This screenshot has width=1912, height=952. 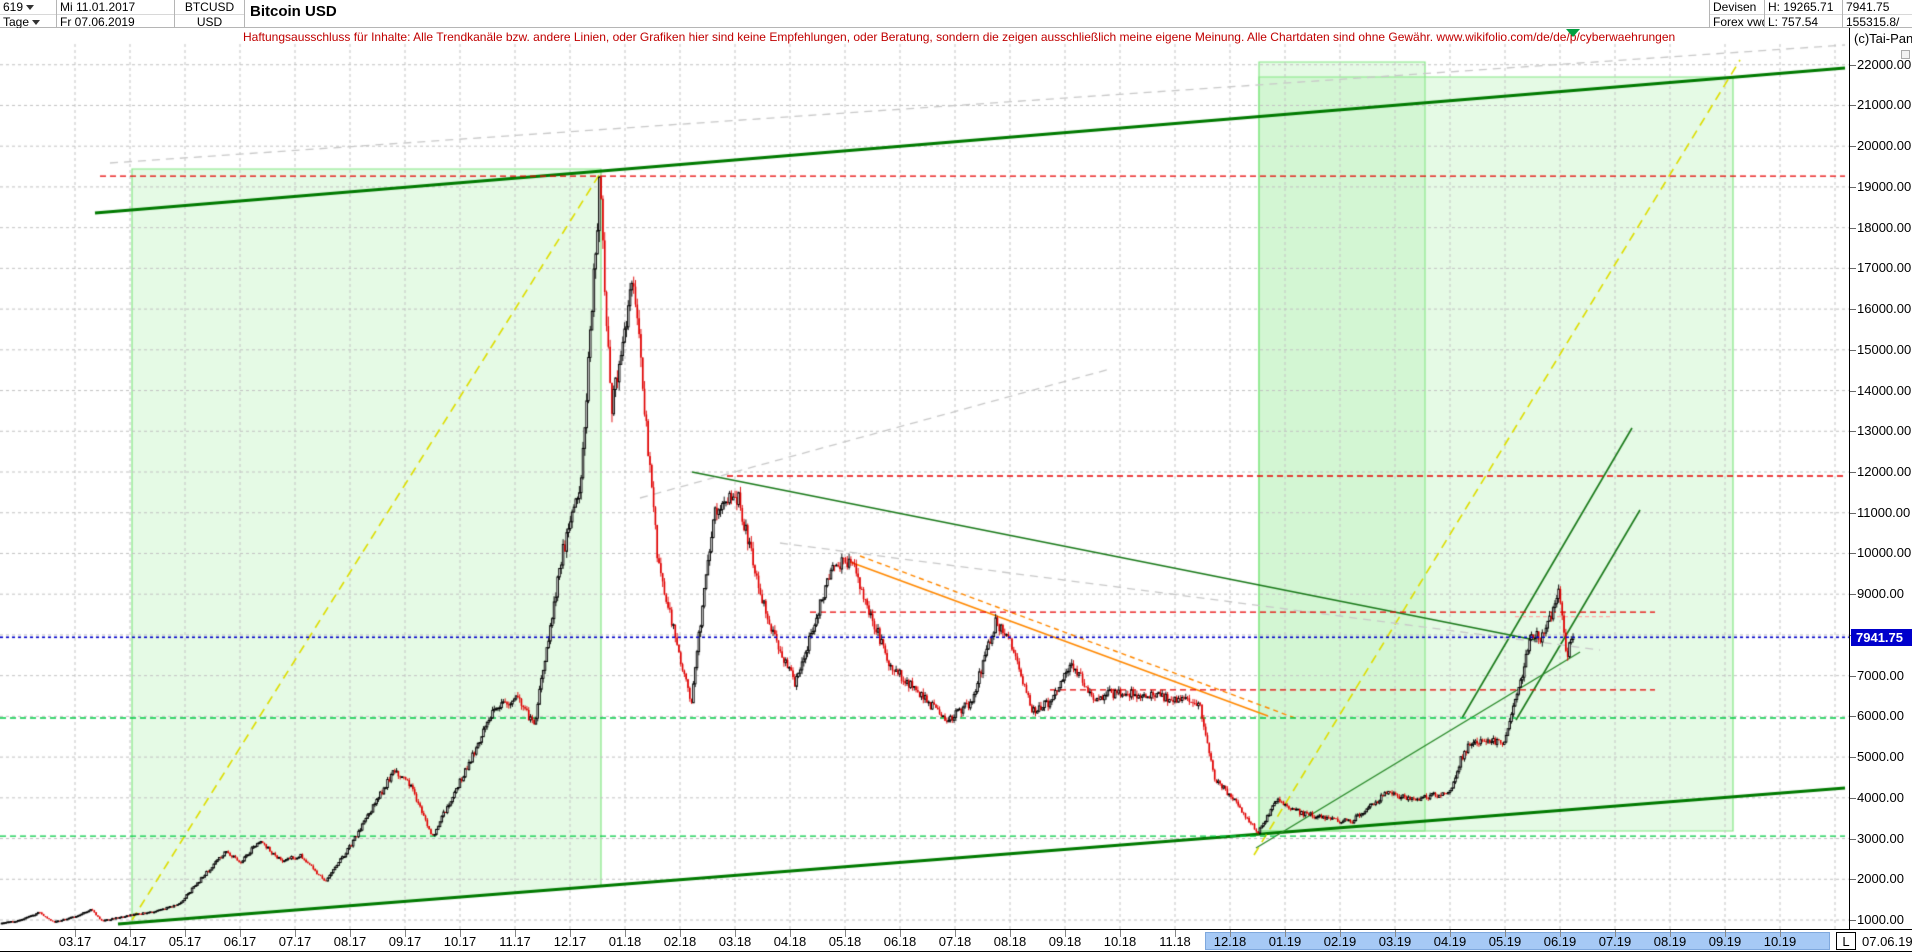 What do you see at coordinates (1884, 512) in the screenshot?
I see `y-axis-label: 11000.00` at bounding box center [1884, 512].